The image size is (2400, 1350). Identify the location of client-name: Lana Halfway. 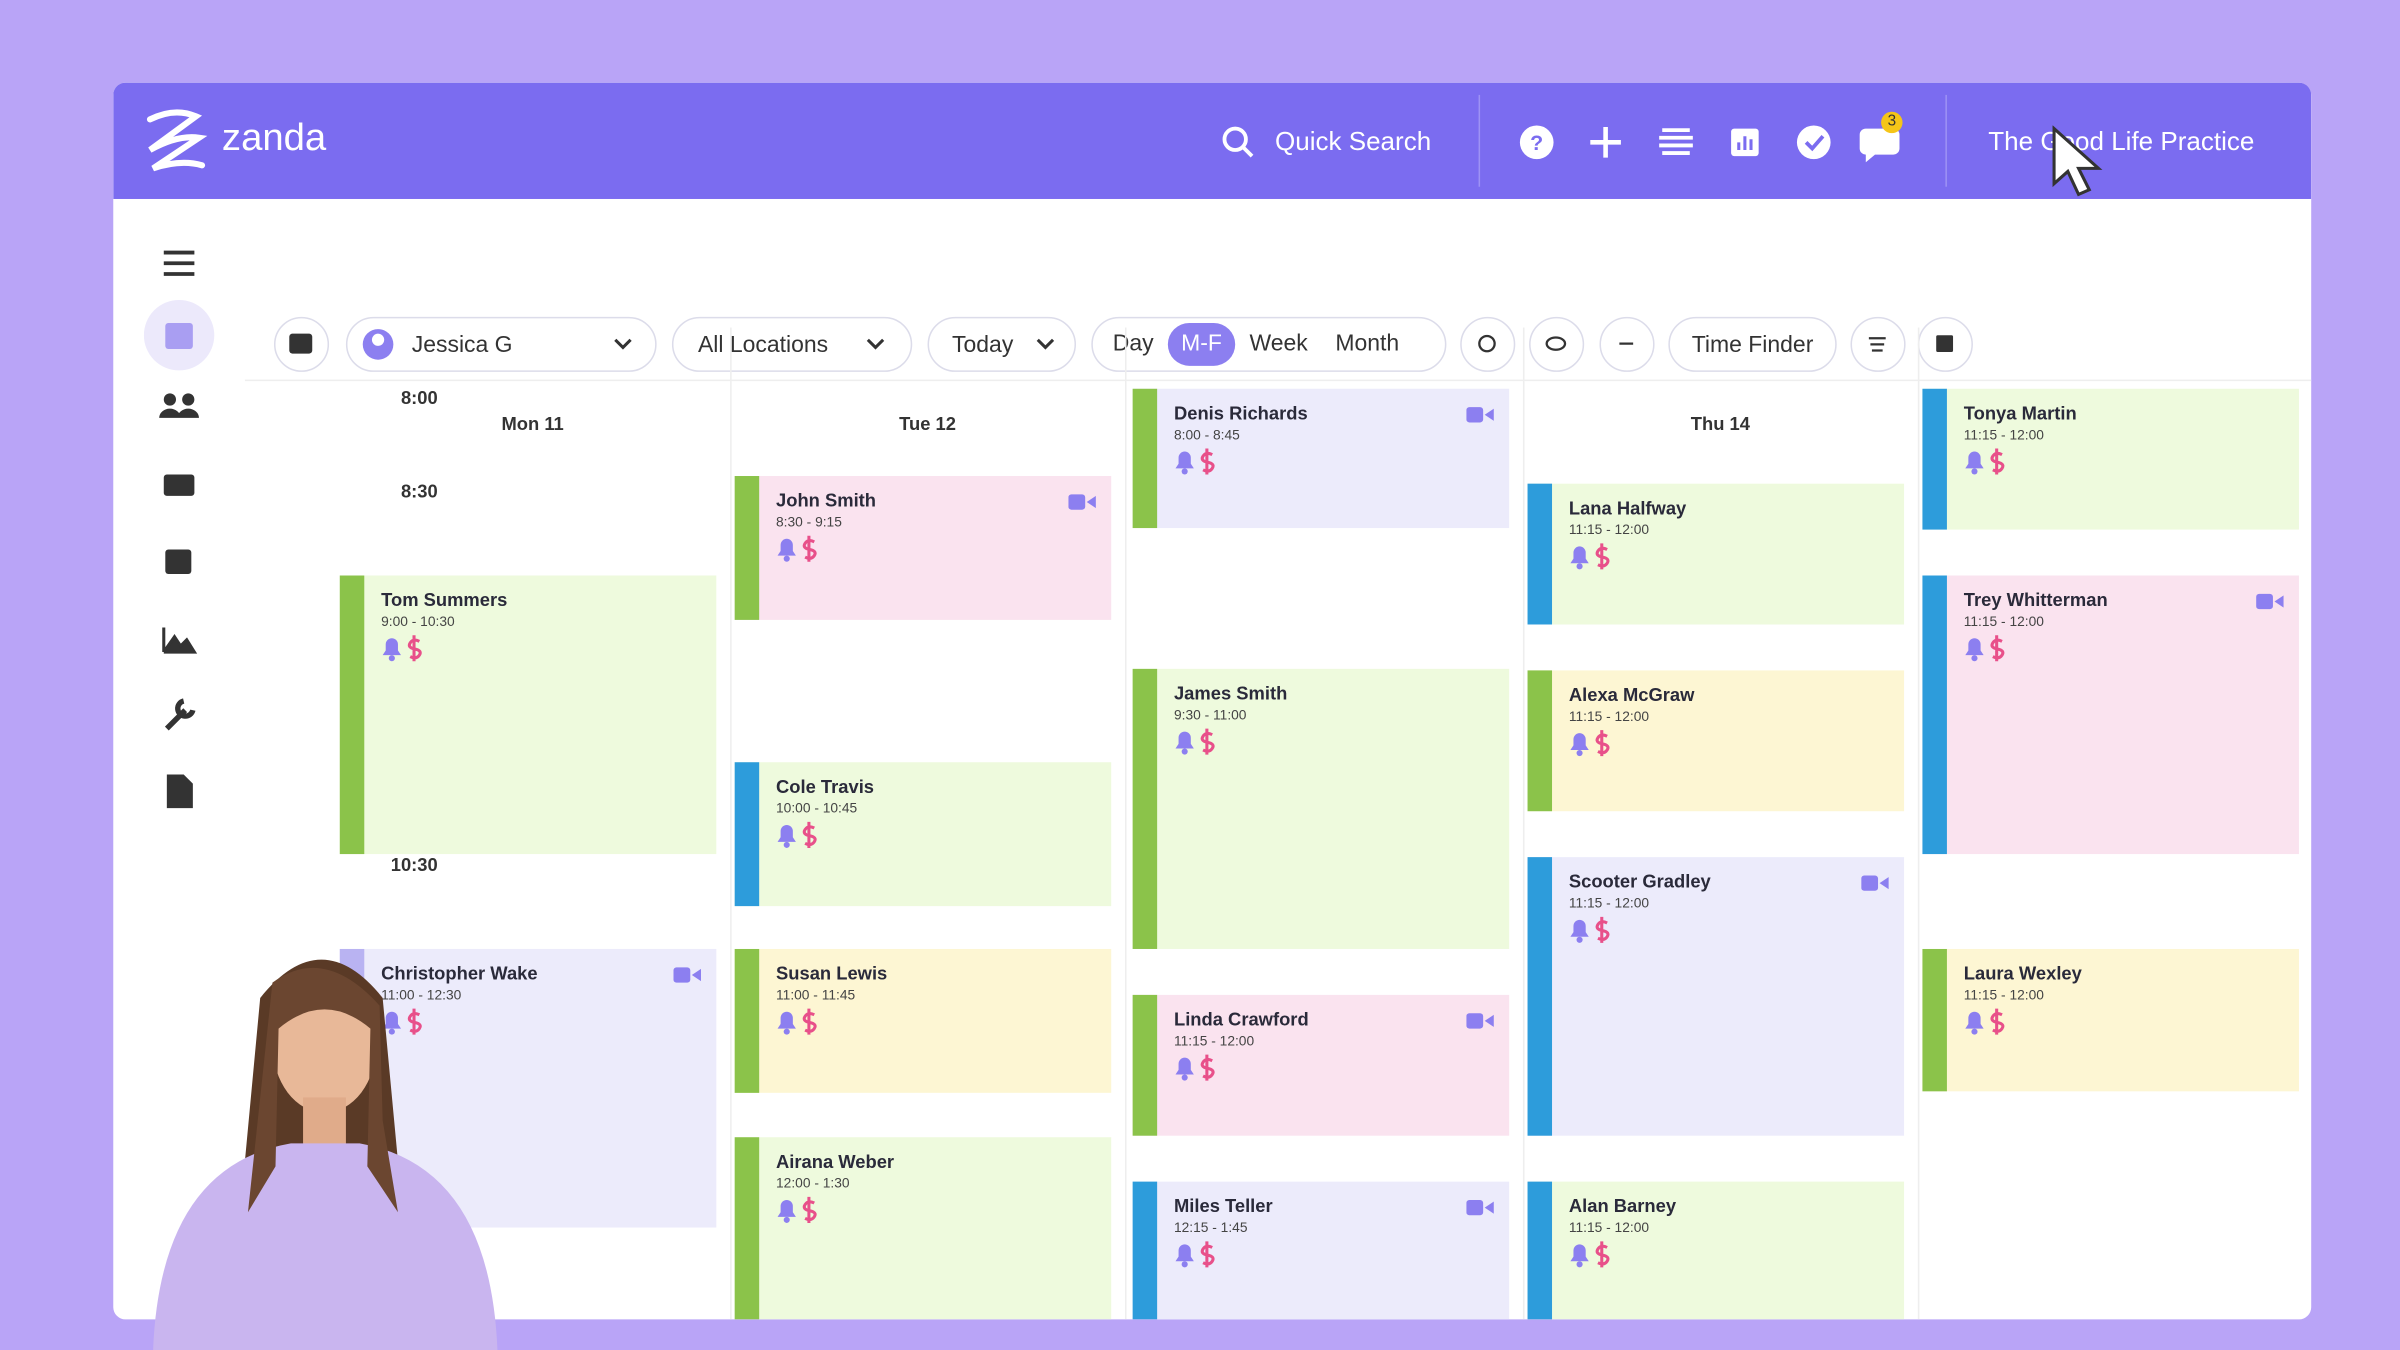
(1627, 508).